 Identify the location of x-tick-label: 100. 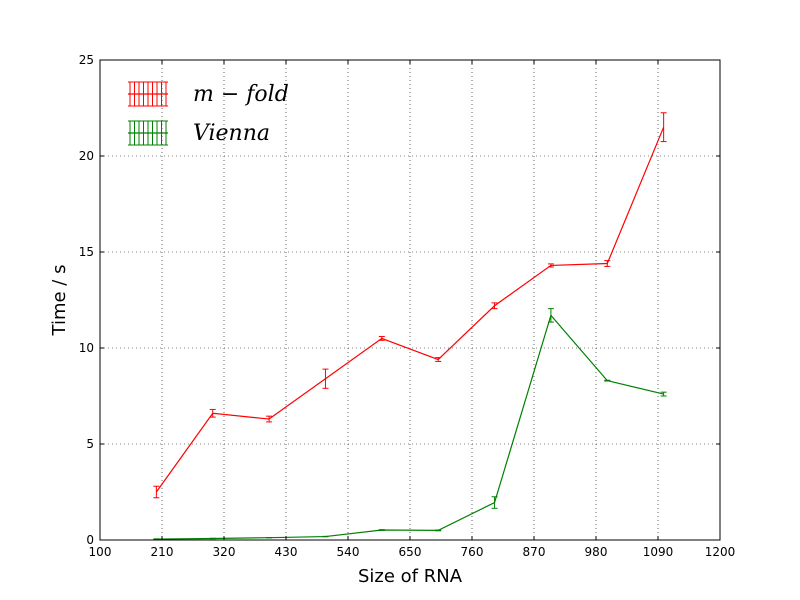
(100, 552).